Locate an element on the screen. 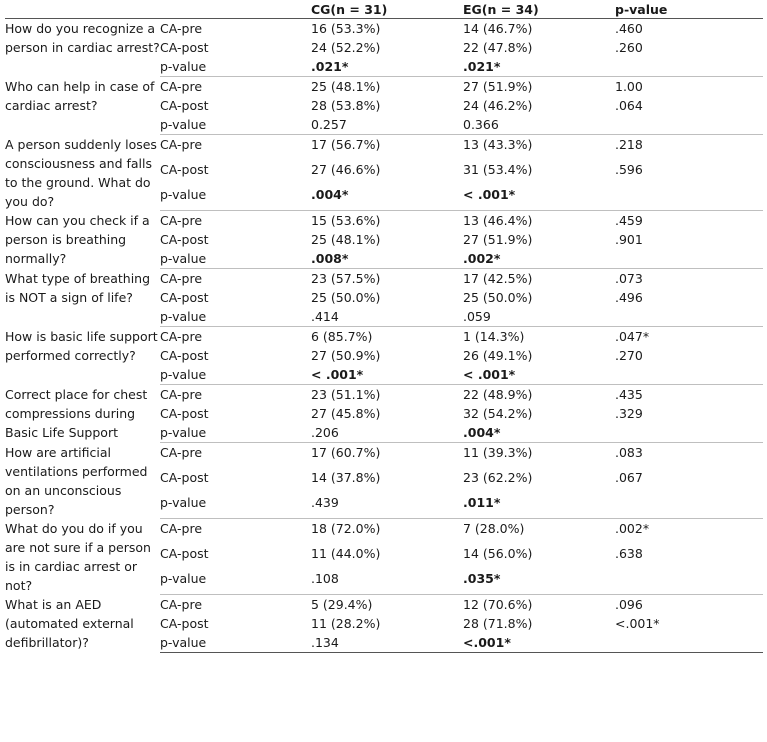 This screenshot has height=742, width=767. header-row: CG(n = 31) EG(n = 34) p-value is located at coordinates (384, 10).